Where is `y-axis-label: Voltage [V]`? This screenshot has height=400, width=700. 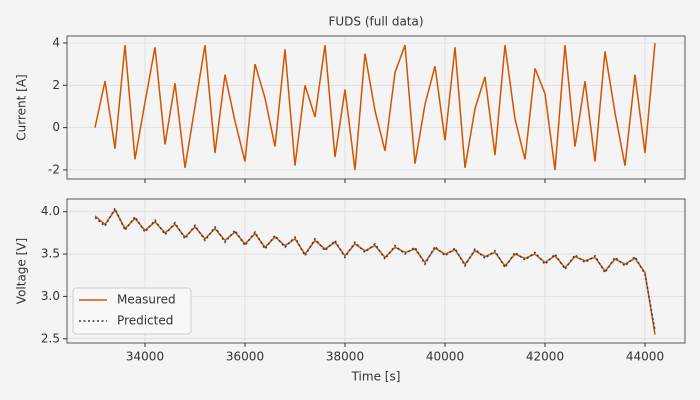 y-axis-label: Voltage [V] is located at coordinates (22, 271).